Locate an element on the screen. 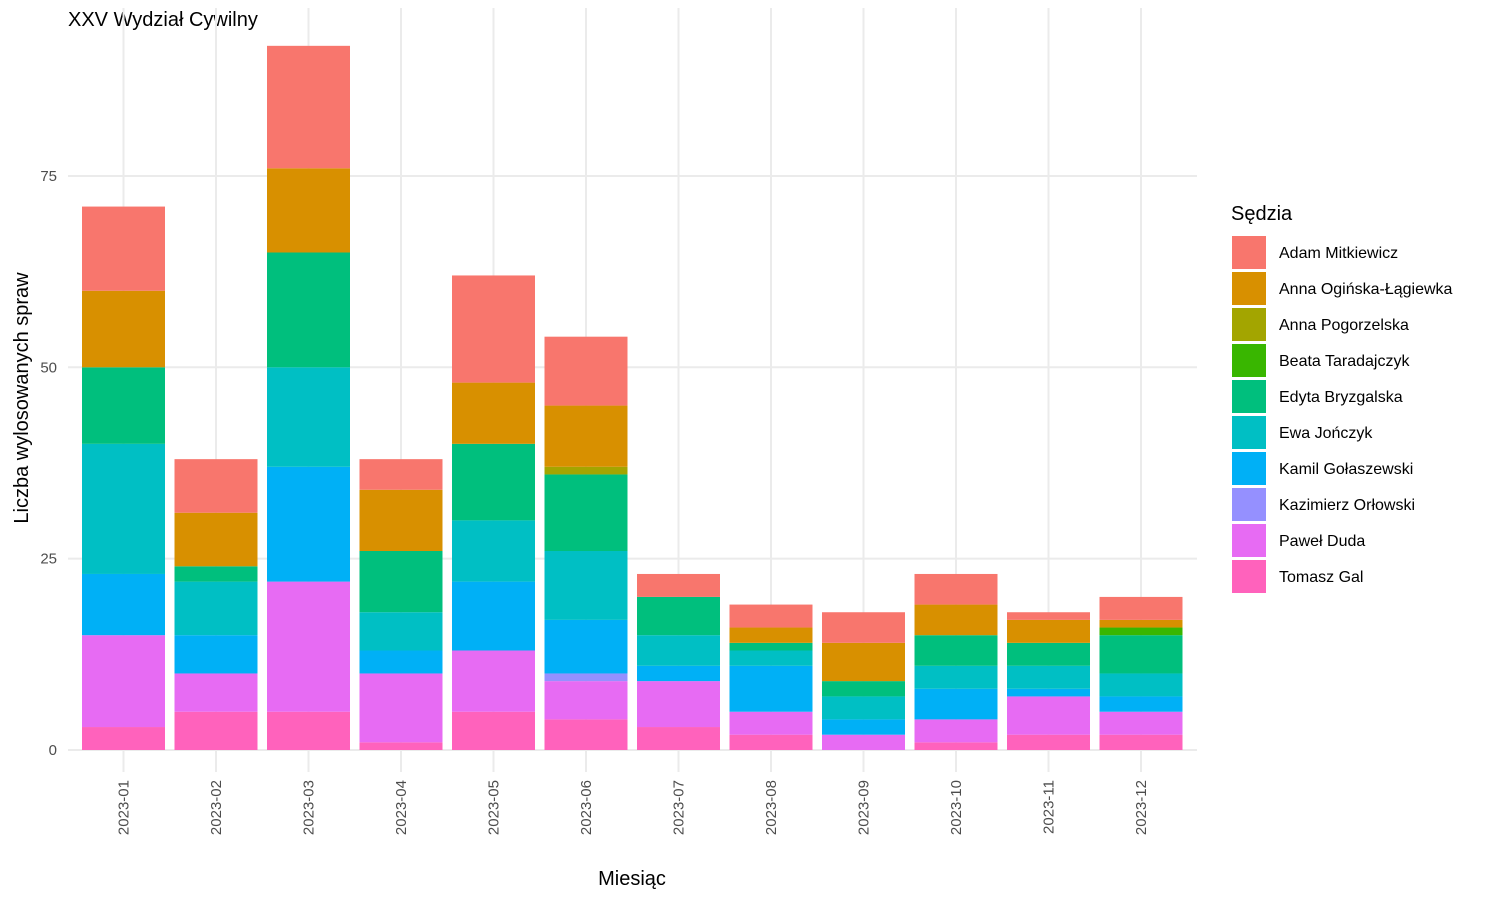 This screenshot has width=1500, height=900. legend-label: Anna Ogińska-Łągiewka is located at coordinates (1366, 289).